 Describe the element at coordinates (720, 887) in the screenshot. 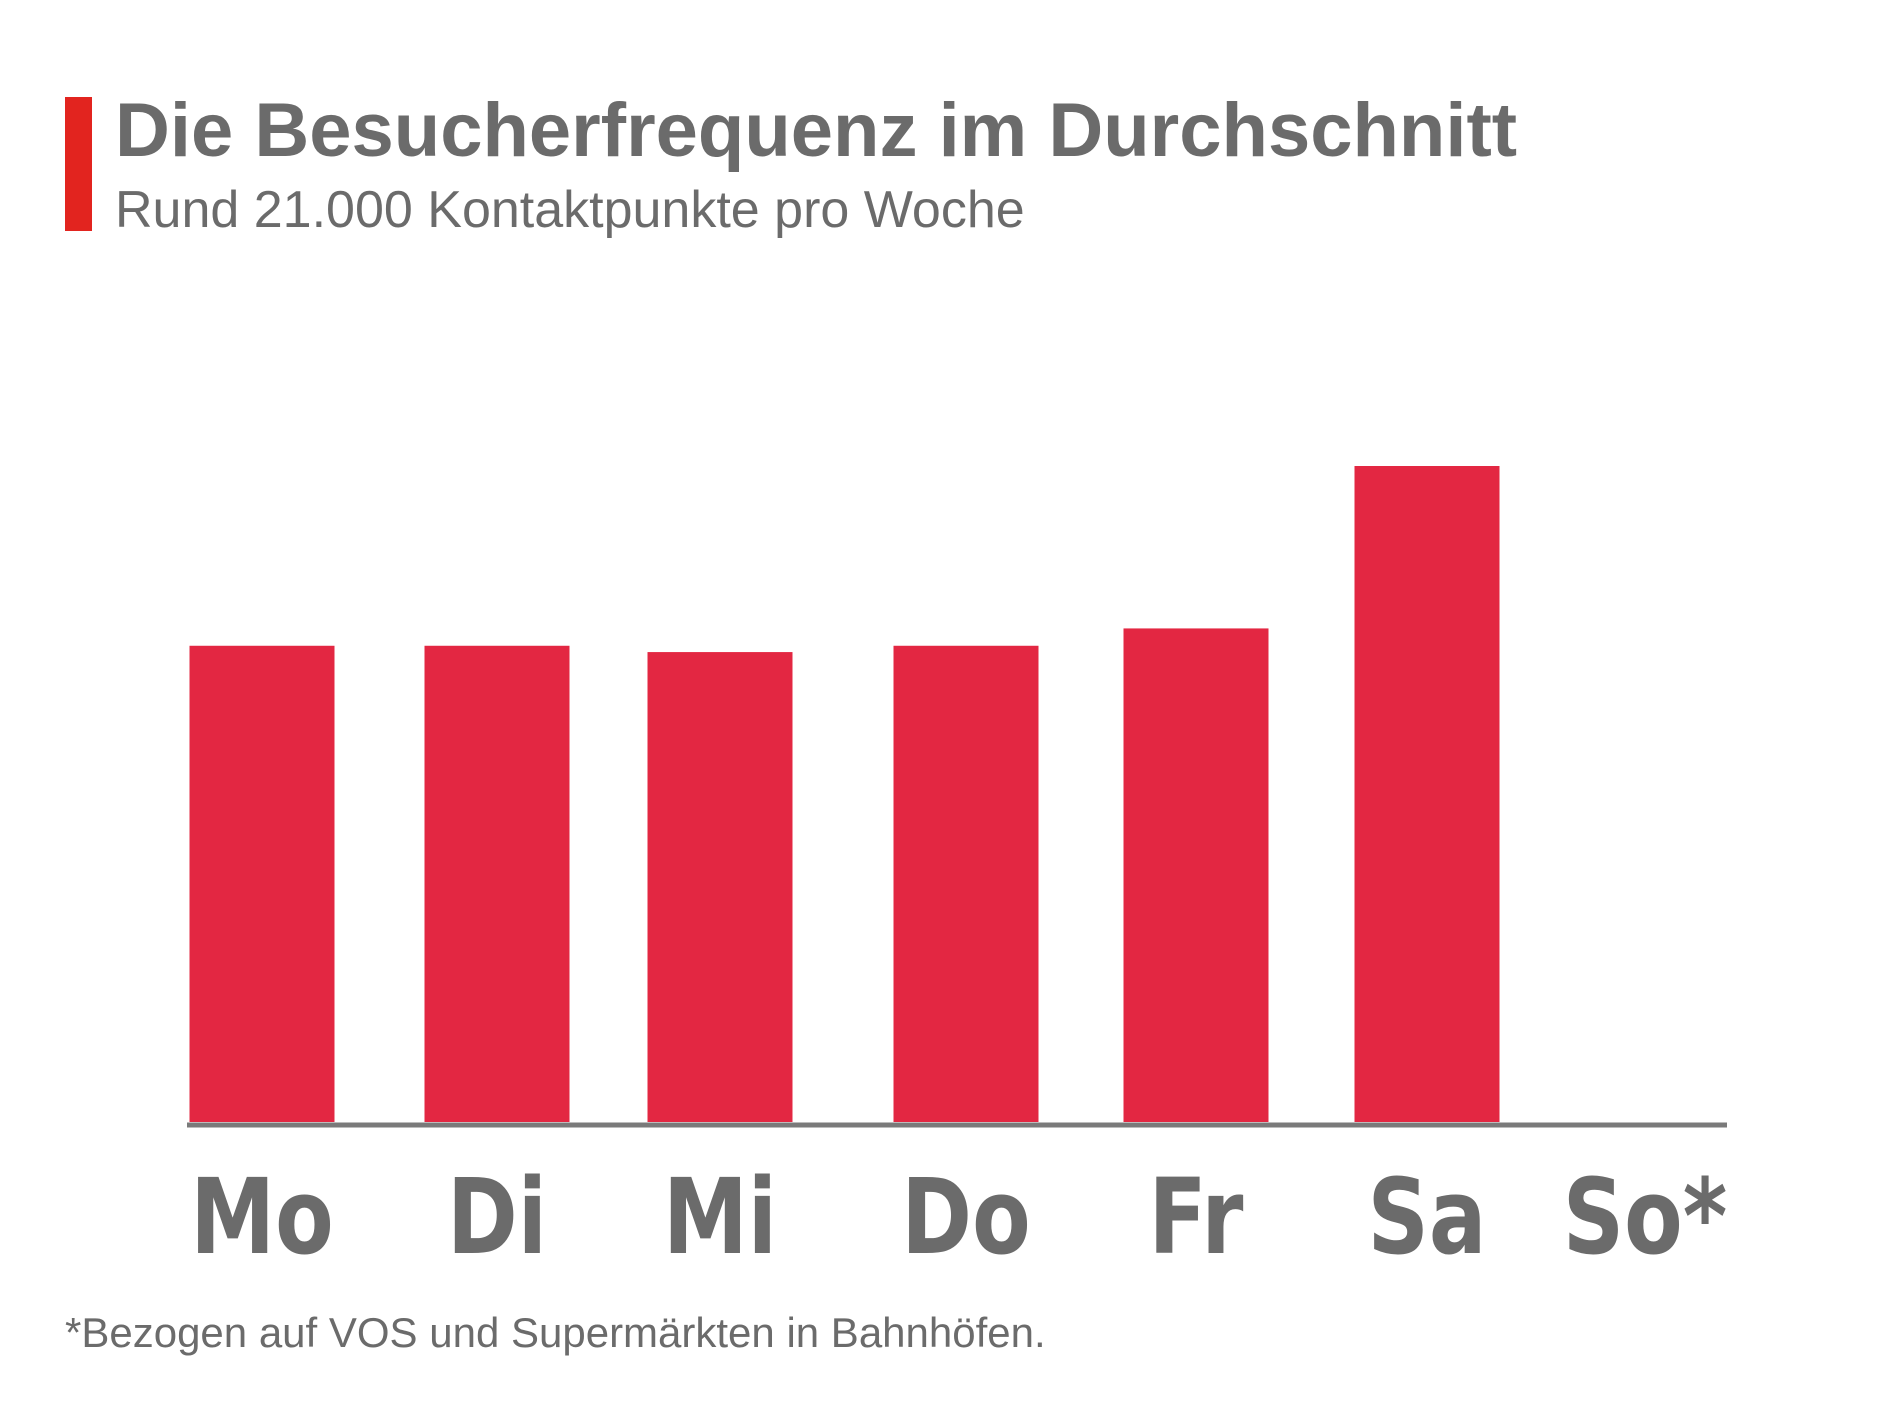

I see `bar-mi` at that location.